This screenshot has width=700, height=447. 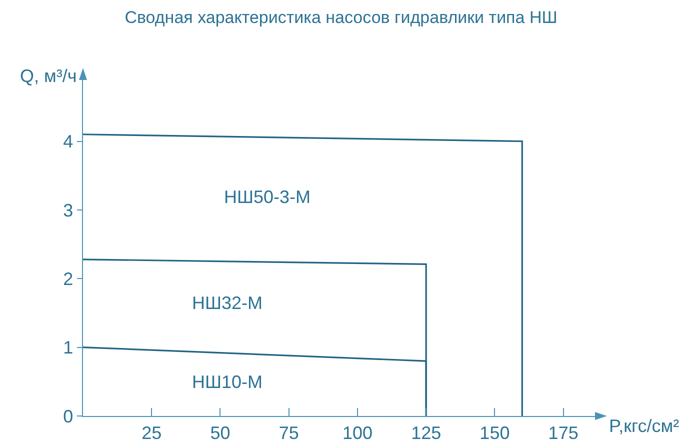 What do you see at coordinates (220, 432) in the screenshot?
I see `x-tick-label: 50` at bounding box center [220, 432].